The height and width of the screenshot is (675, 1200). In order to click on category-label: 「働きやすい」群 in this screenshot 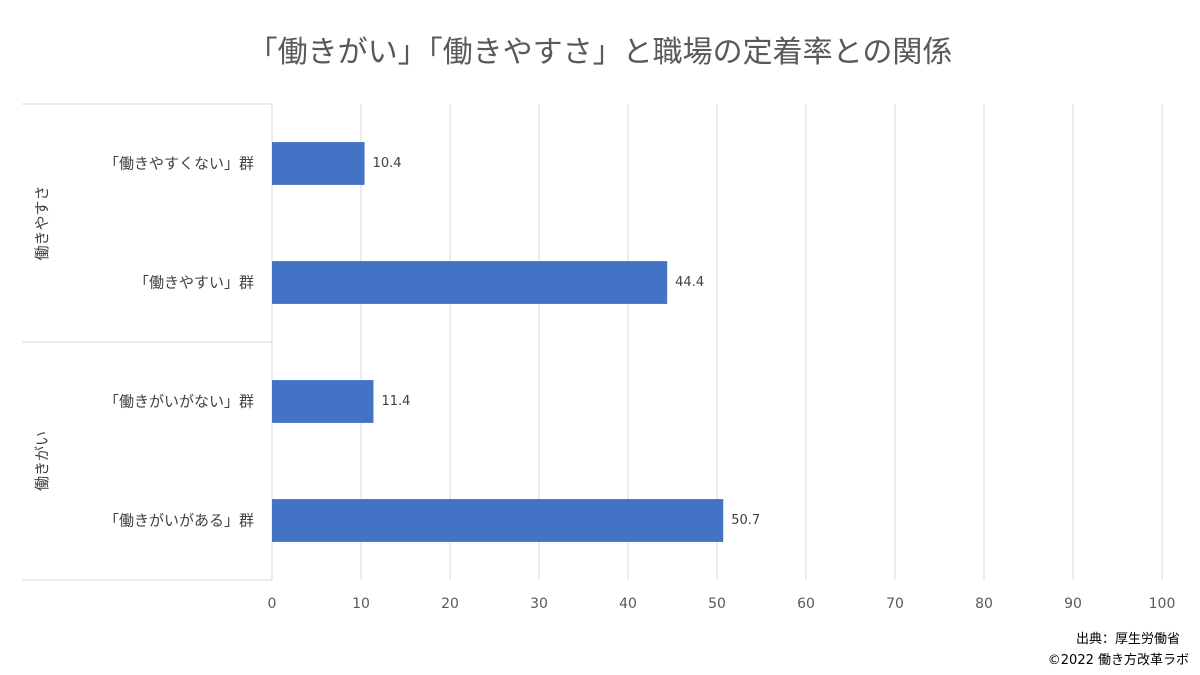, I will do `click(194, 283)`.